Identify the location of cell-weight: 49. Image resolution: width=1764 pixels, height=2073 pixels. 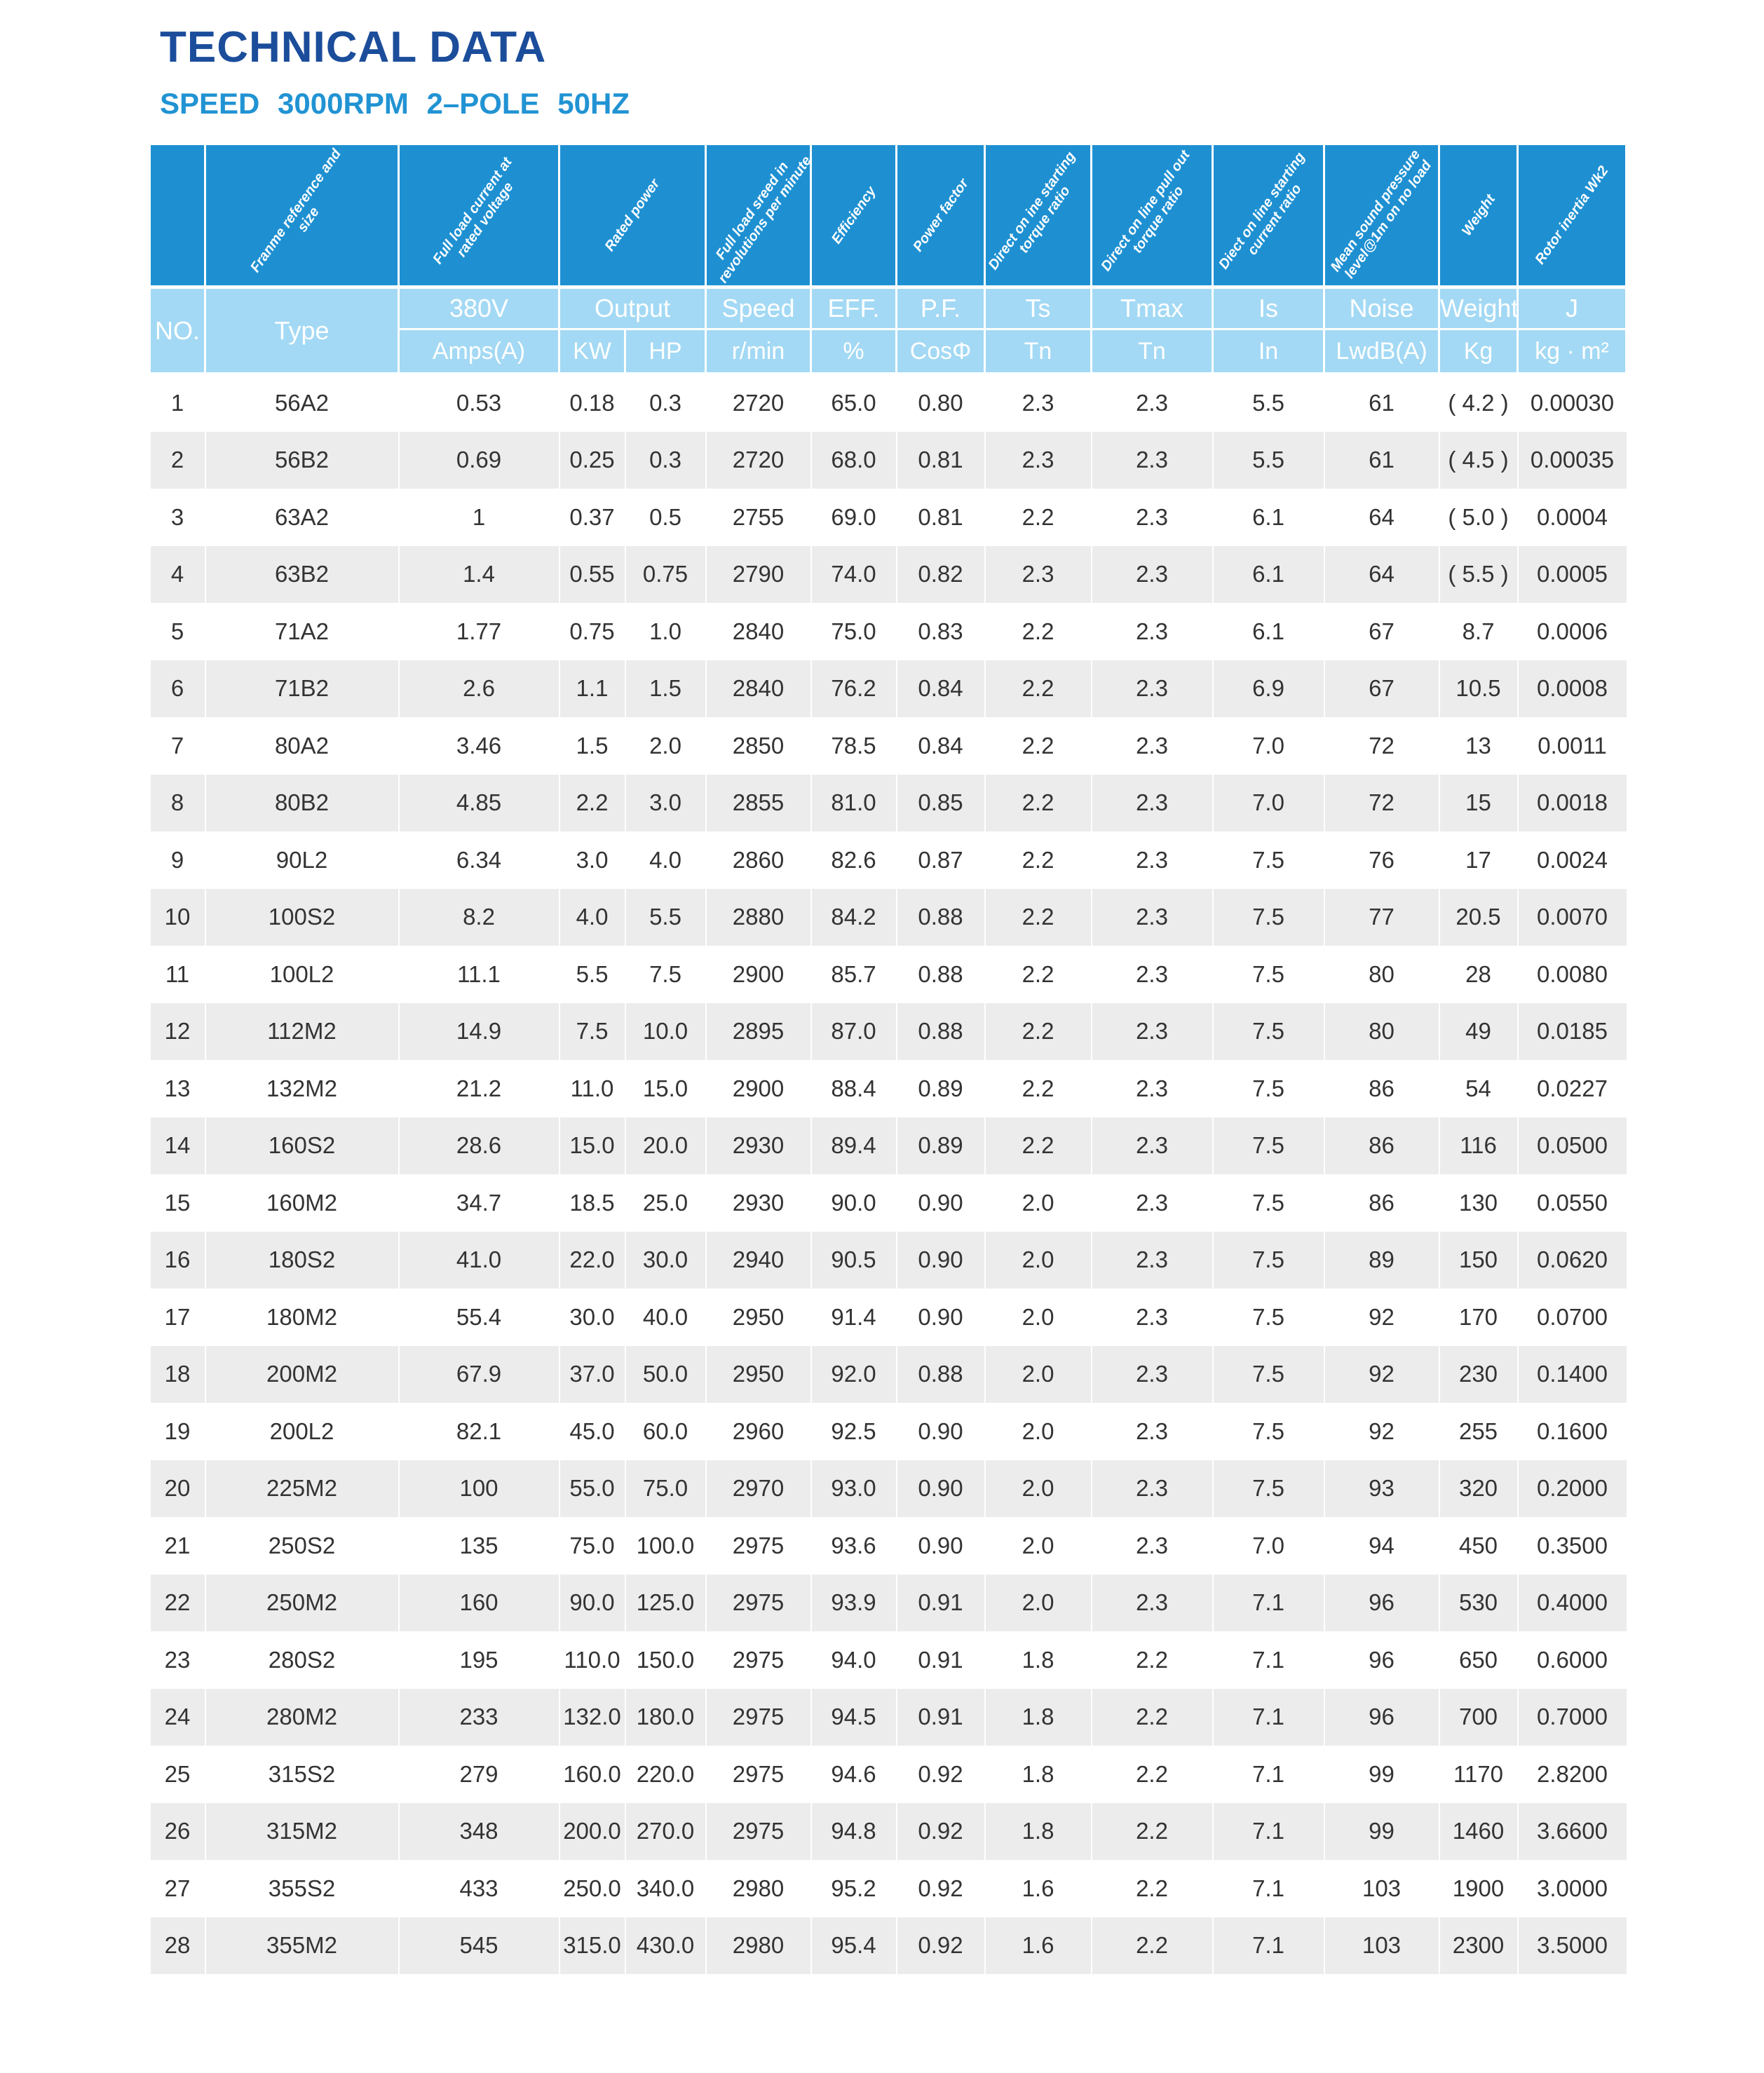
(1478, 1031).